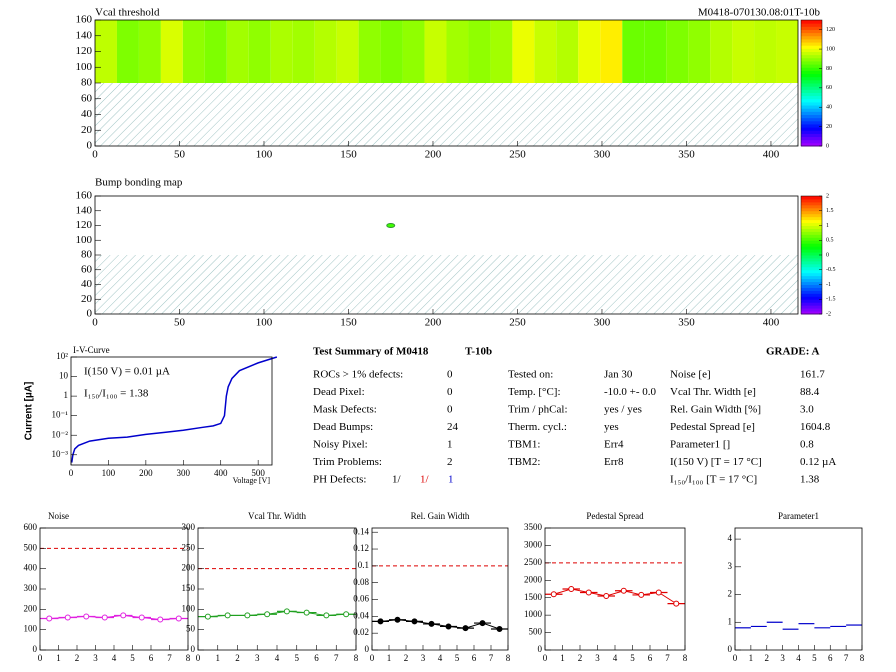 Image resolution: width=896 pixels, height=672 pixels. Describe the element at coordinates (534, 392) in the screenshot. I see `summary-label: Temp. [°C]:` at that location.